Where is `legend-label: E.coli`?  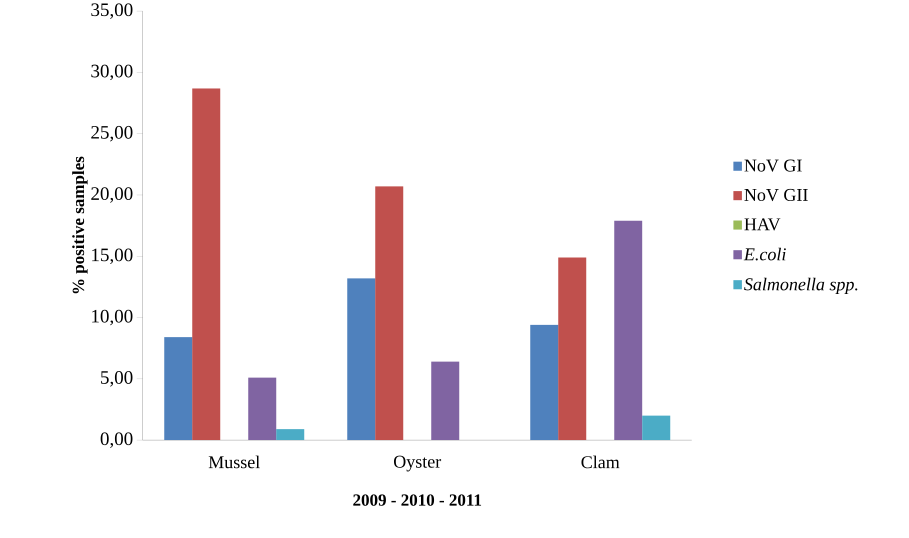
legend-label: E.coli is located at coordinates (765, 254).